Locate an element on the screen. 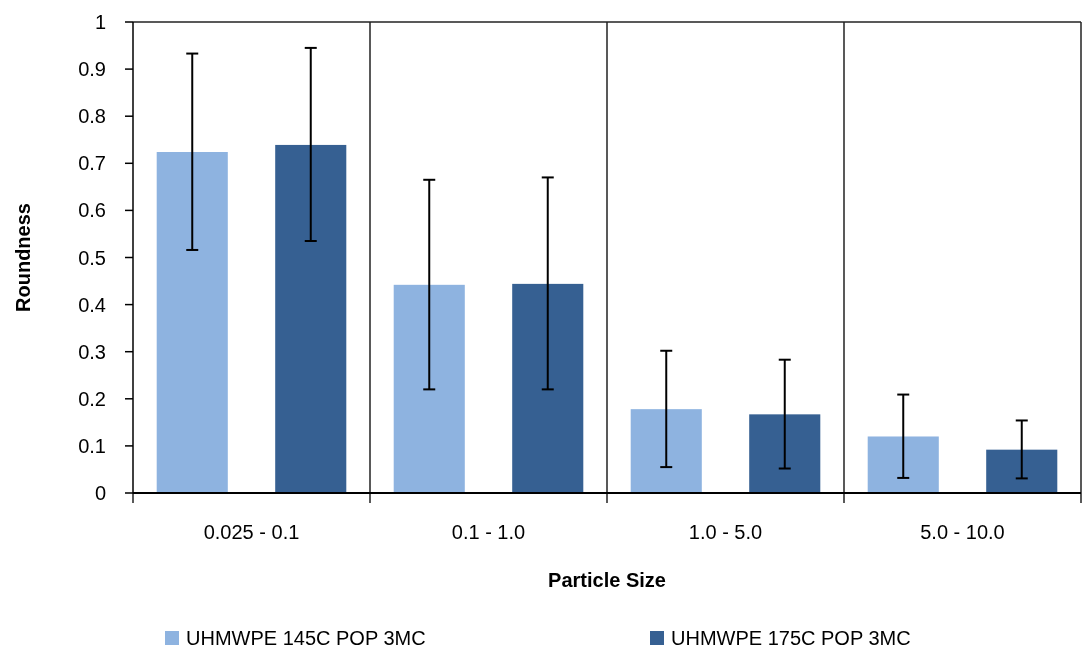 The width and height of the screenshot is (1082, 659). y-tick-label: 0.4 is located at coordinates (92, 304).